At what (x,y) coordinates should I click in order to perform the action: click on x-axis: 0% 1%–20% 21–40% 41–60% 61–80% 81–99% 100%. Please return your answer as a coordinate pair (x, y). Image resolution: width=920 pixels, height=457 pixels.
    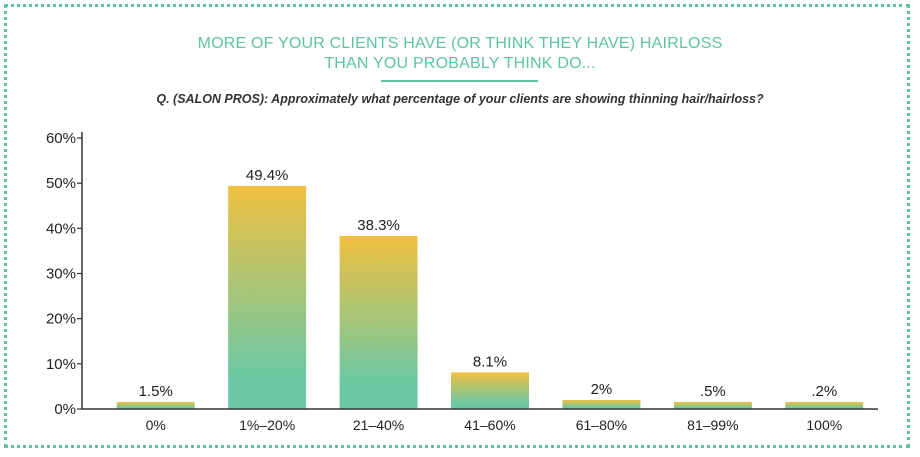
    Looking at the image, I should click on (480, 420).